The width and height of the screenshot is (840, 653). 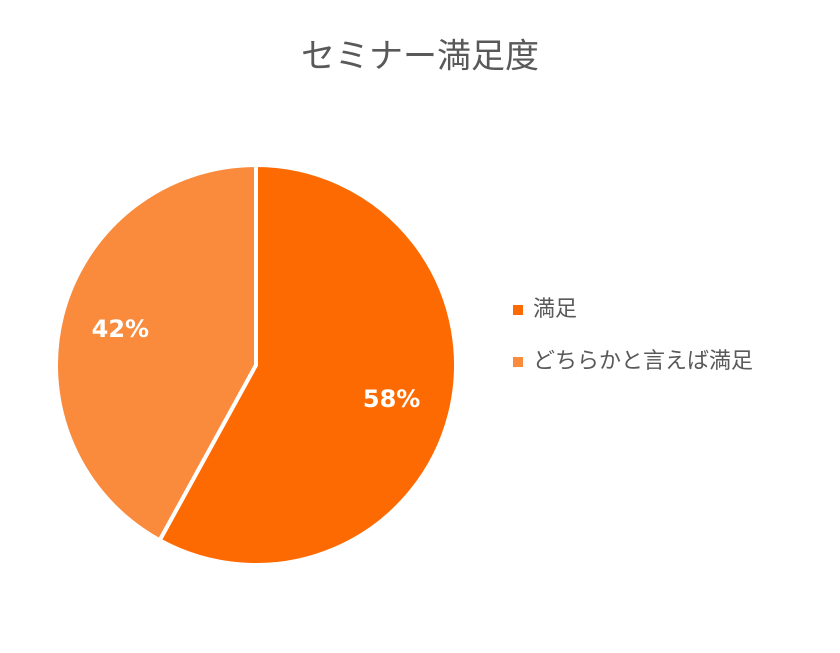 I want to click on legend-label: 満足, so click(x=555, y=309).